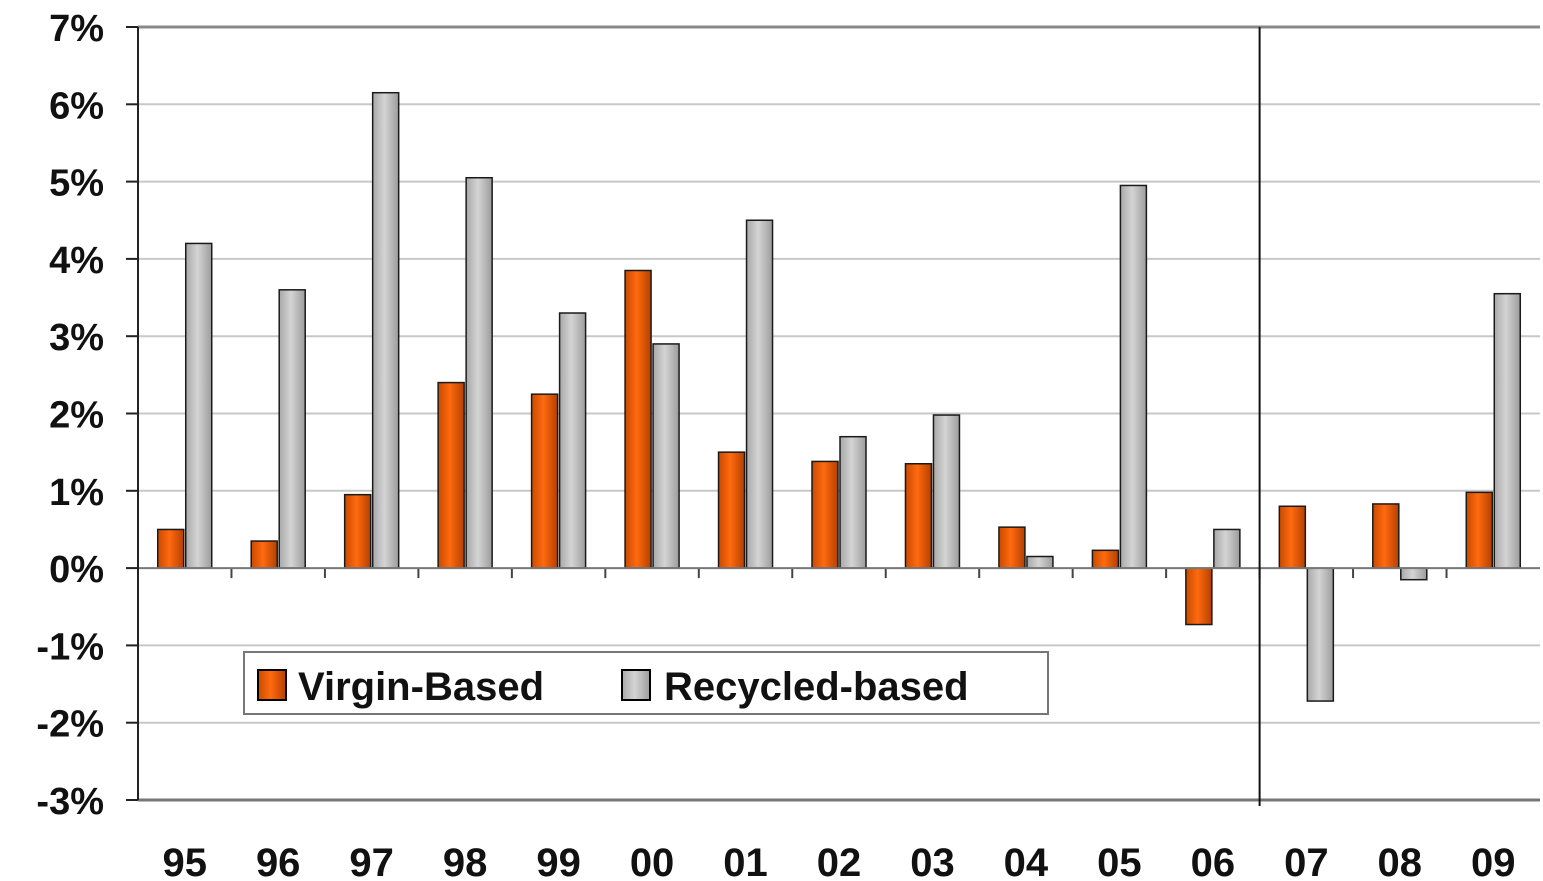  Describe the element at coordinates (465, 861) in the screenshot. I see `x-tick-label: 98` at that location.